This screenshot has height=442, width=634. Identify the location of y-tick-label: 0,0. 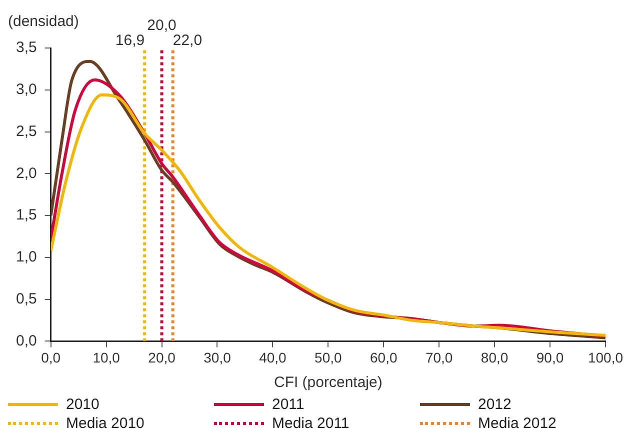
(26, 341).